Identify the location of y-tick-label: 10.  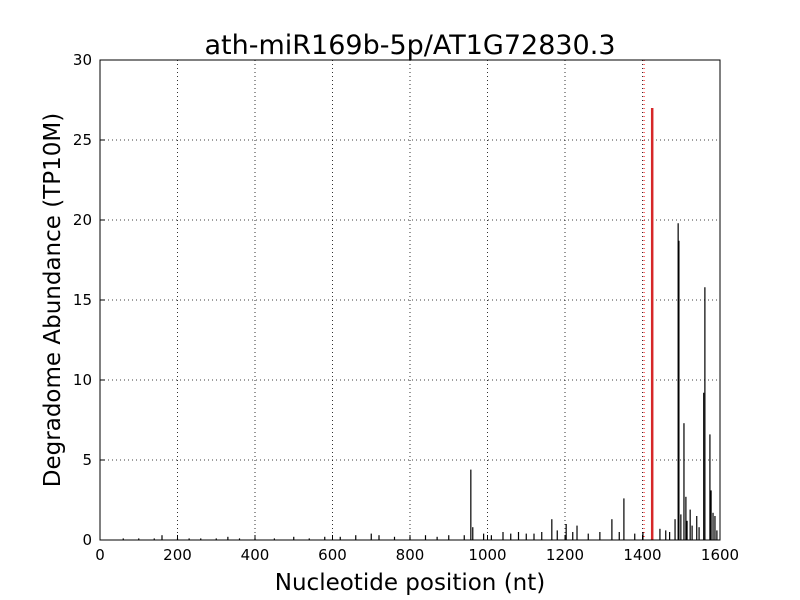
(82, 380).